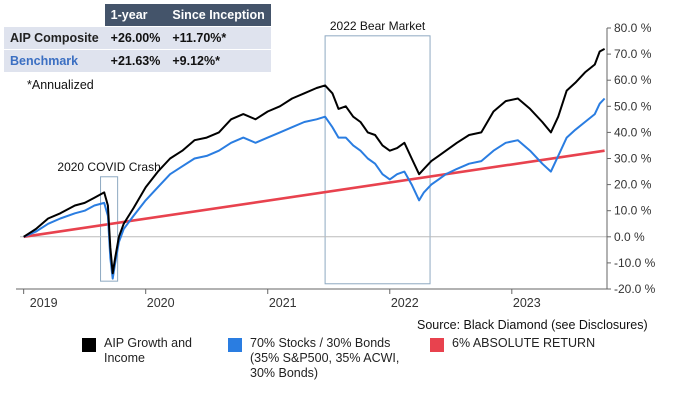 Image resolution: width=679 pixels, height=393 pixels. I want to click on x-tick-label: 2019, so click(44, 303).